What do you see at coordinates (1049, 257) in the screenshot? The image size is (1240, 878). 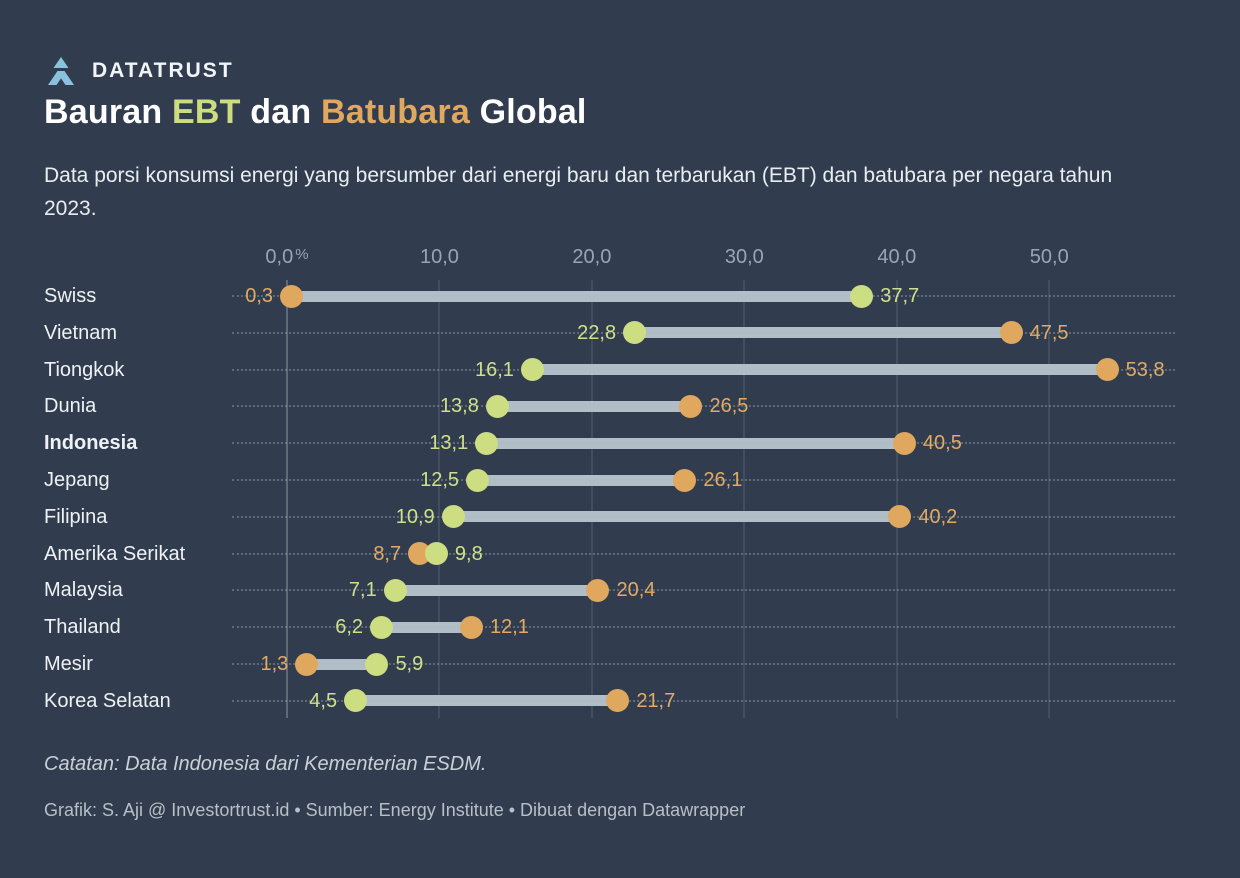 I see `x-axis-tick-label: 50,0` at bounding box center [1049, 257].